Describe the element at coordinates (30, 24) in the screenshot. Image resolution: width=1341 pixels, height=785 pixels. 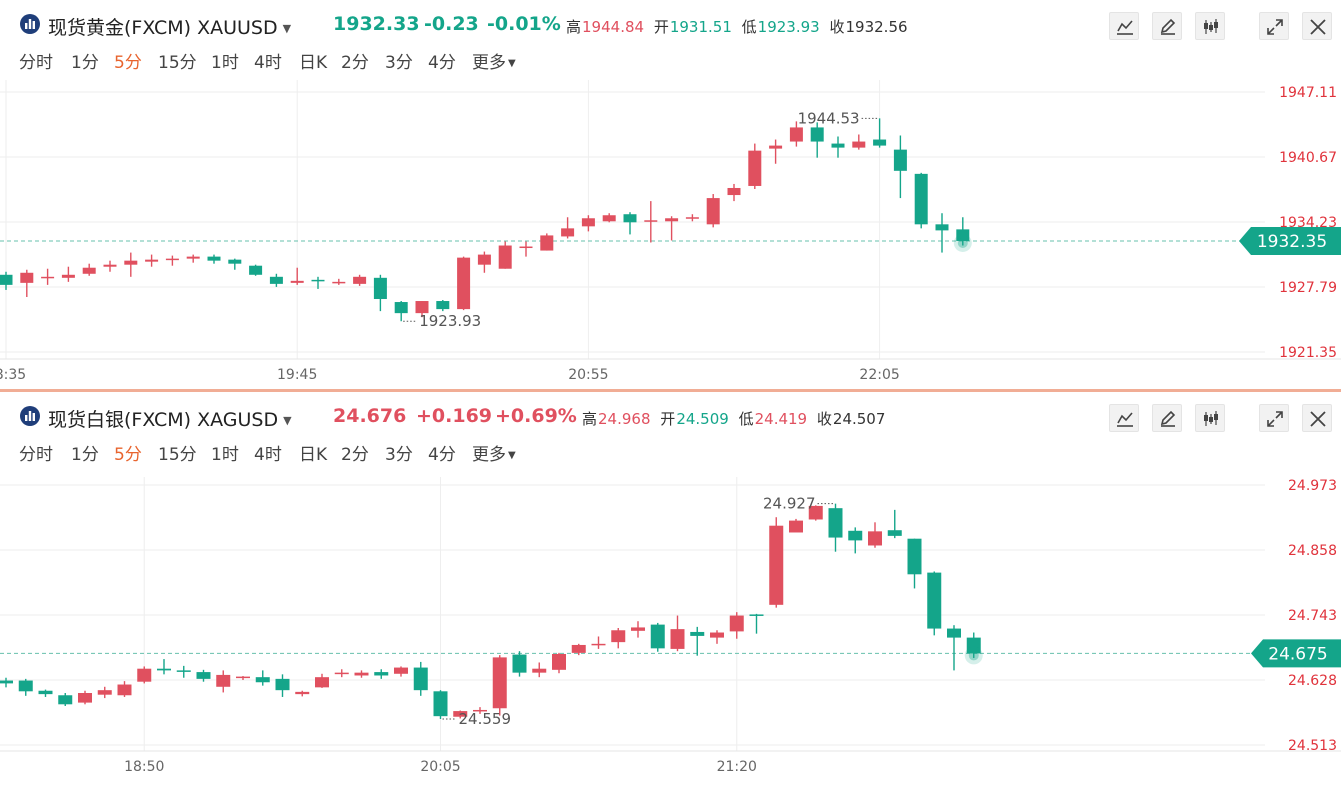
I see `chart-logo-icon` at that location.